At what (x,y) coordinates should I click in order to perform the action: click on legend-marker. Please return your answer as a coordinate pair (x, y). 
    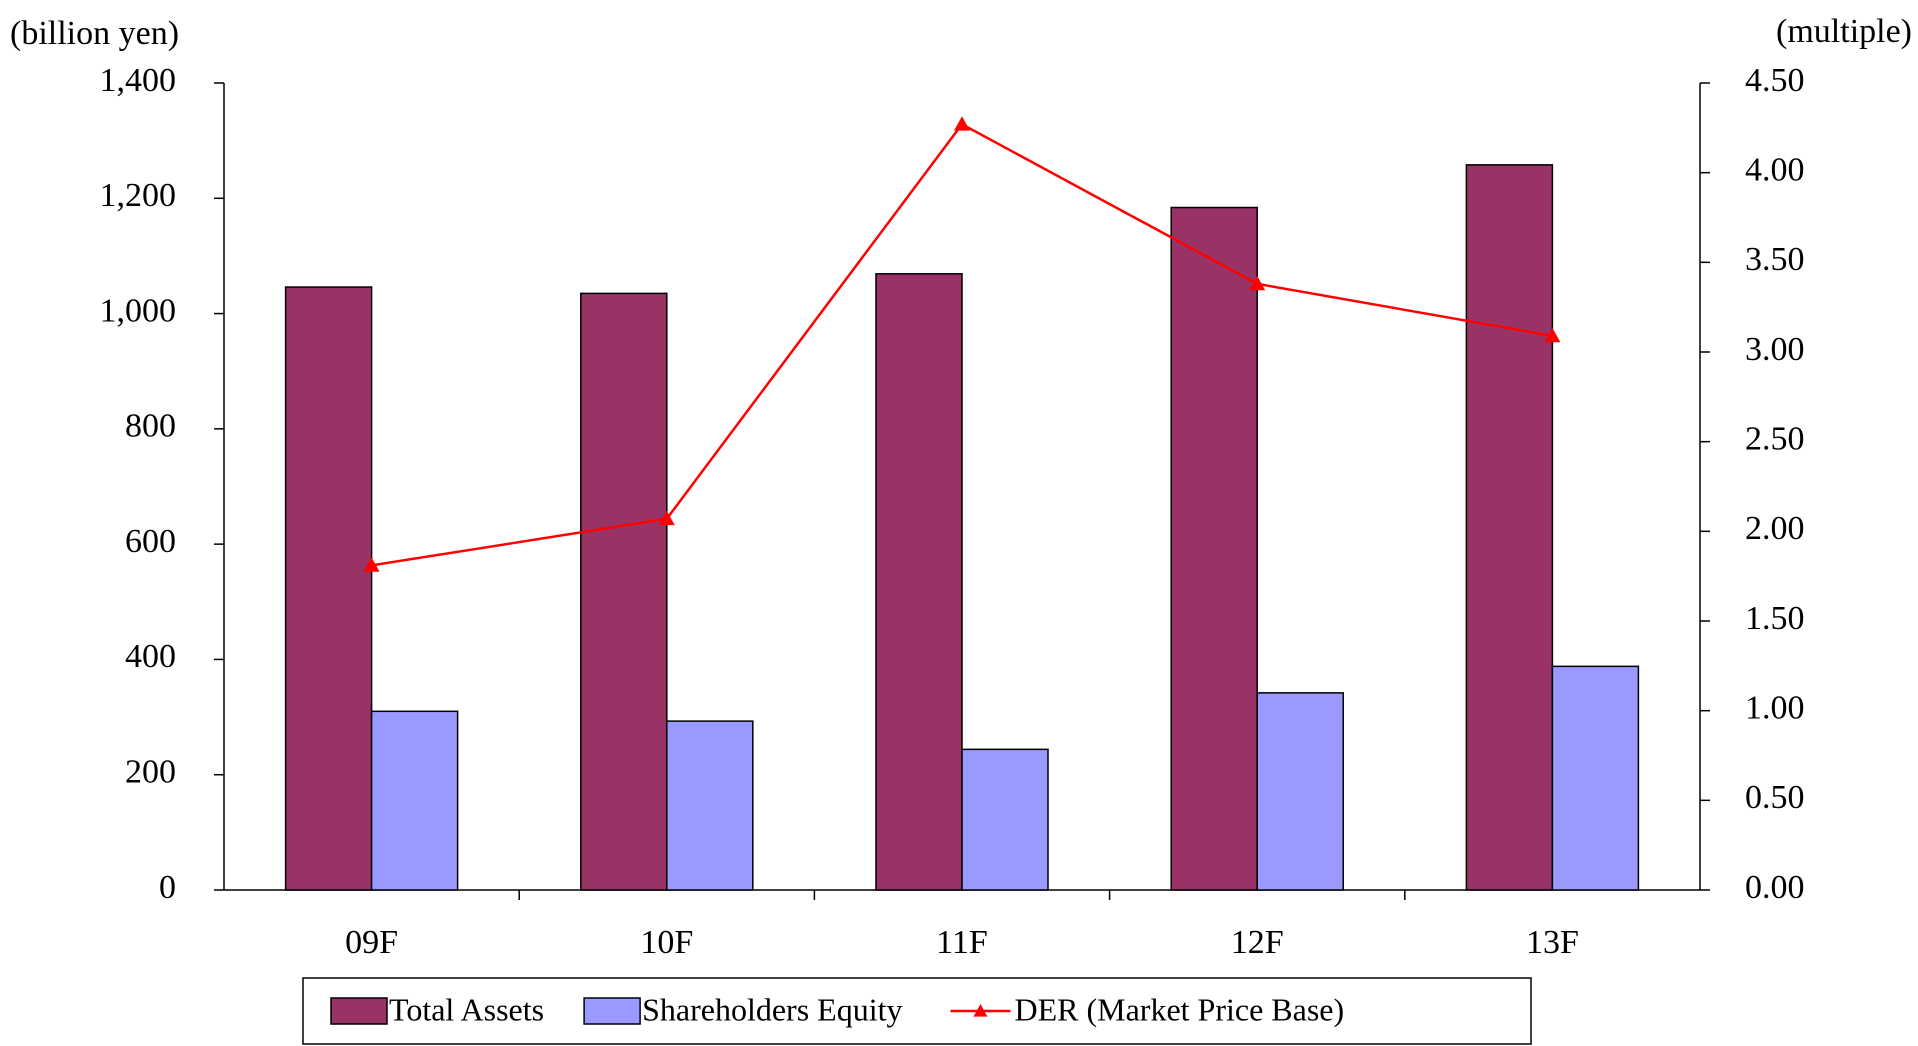
    Looking at the image, I should click on (980, 1010).